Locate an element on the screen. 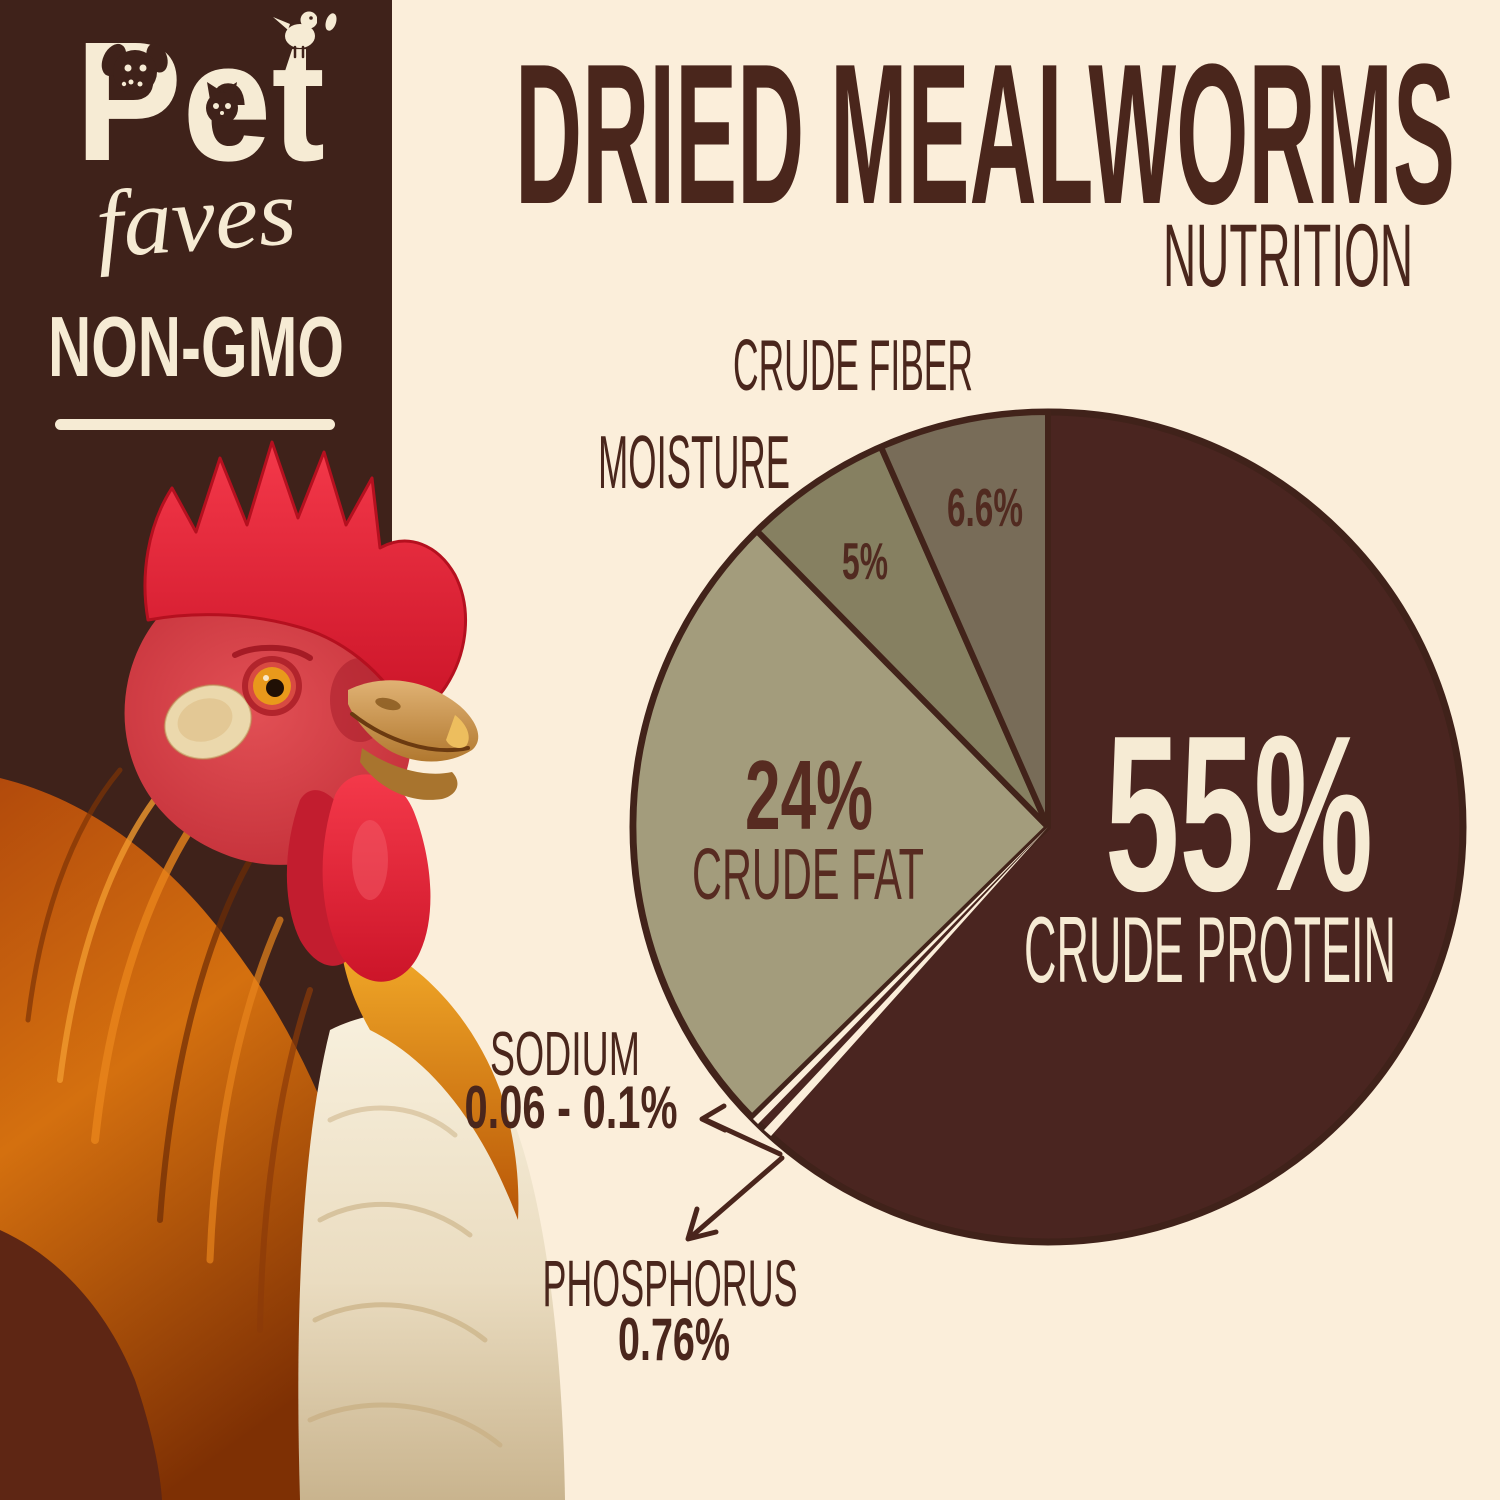 The height and width of the screenshot is (1500, 1500). value-phosphorus: 0.76% is located at coordinates (674, 1339).